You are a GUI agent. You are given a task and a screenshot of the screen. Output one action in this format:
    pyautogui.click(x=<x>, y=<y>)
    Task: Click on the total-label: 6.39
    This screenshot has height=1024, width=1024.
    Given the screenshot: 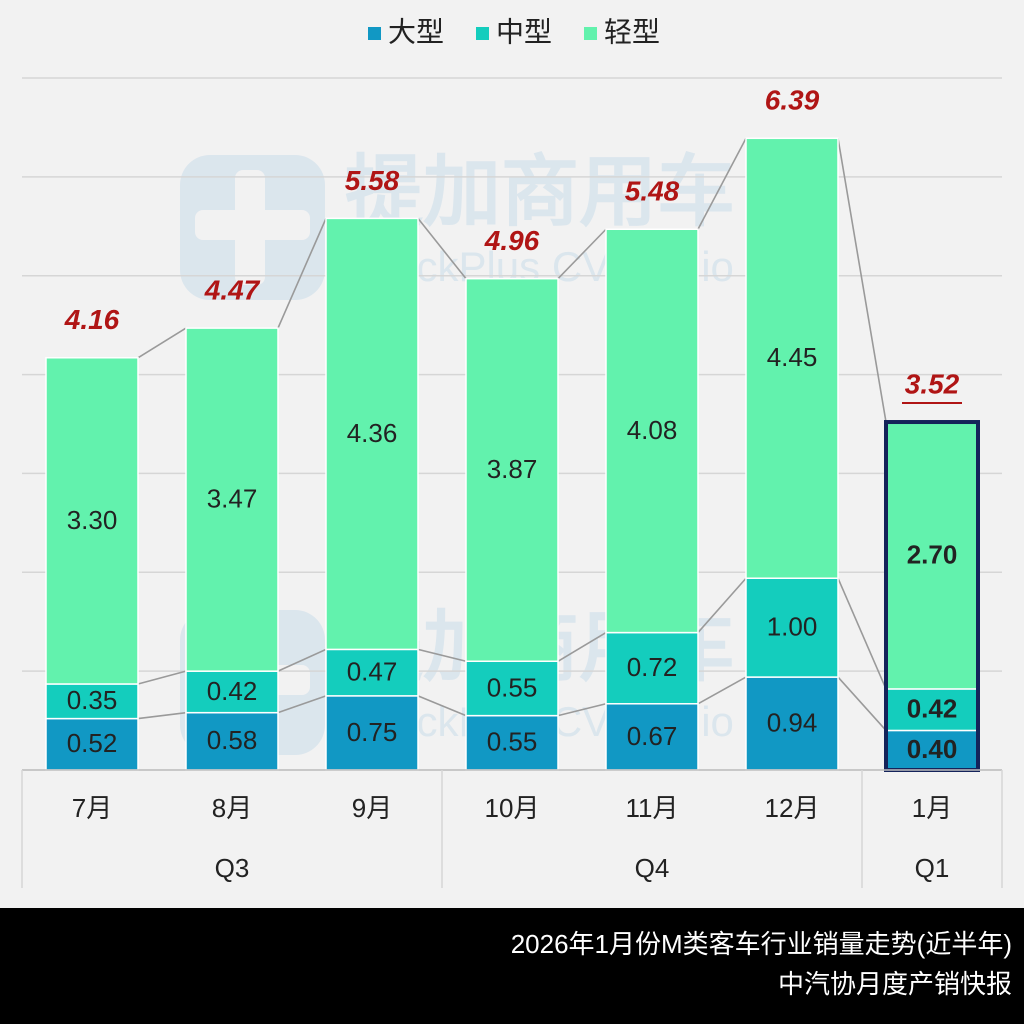 What is the action you would take?
    pyautogui.click(x=792, y=100)
    